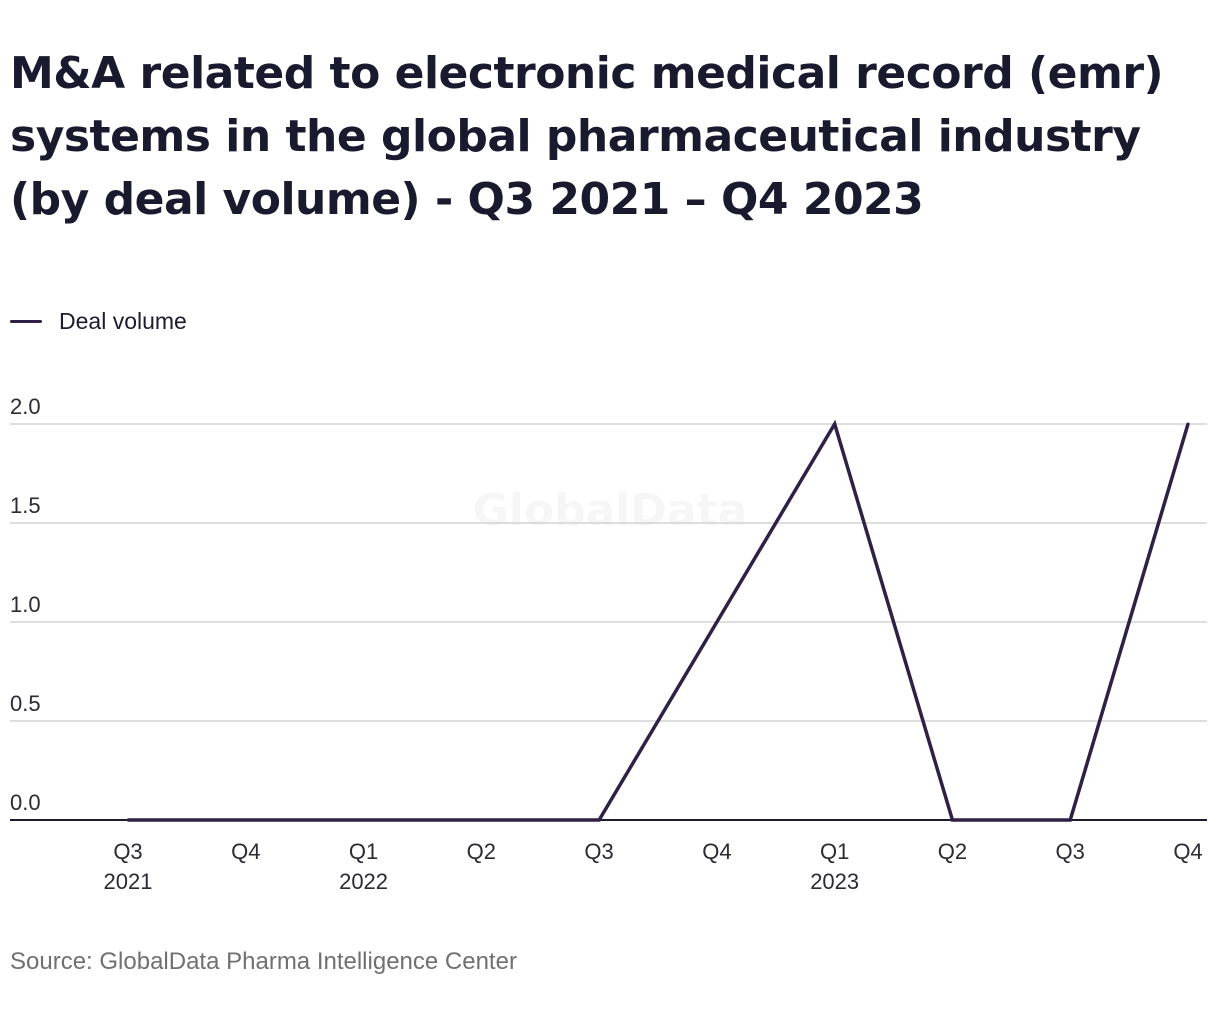 The image size is (1220, 1020). Describe the element at coordinates (26, 321) in the screenshot. I see `legend-swatch` at that location.